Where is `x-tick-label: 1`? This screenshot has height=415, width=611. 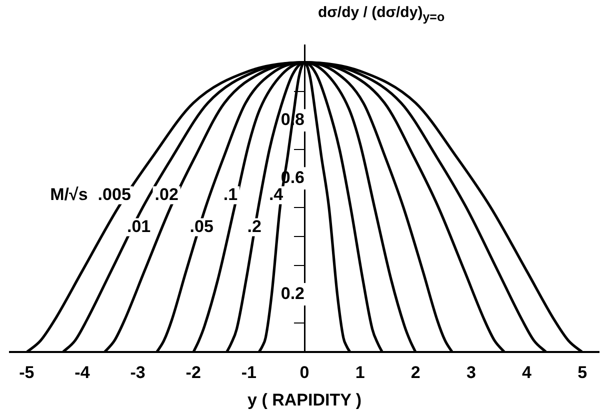 x-tick-label: 1 is located at coordinates (360, 372).